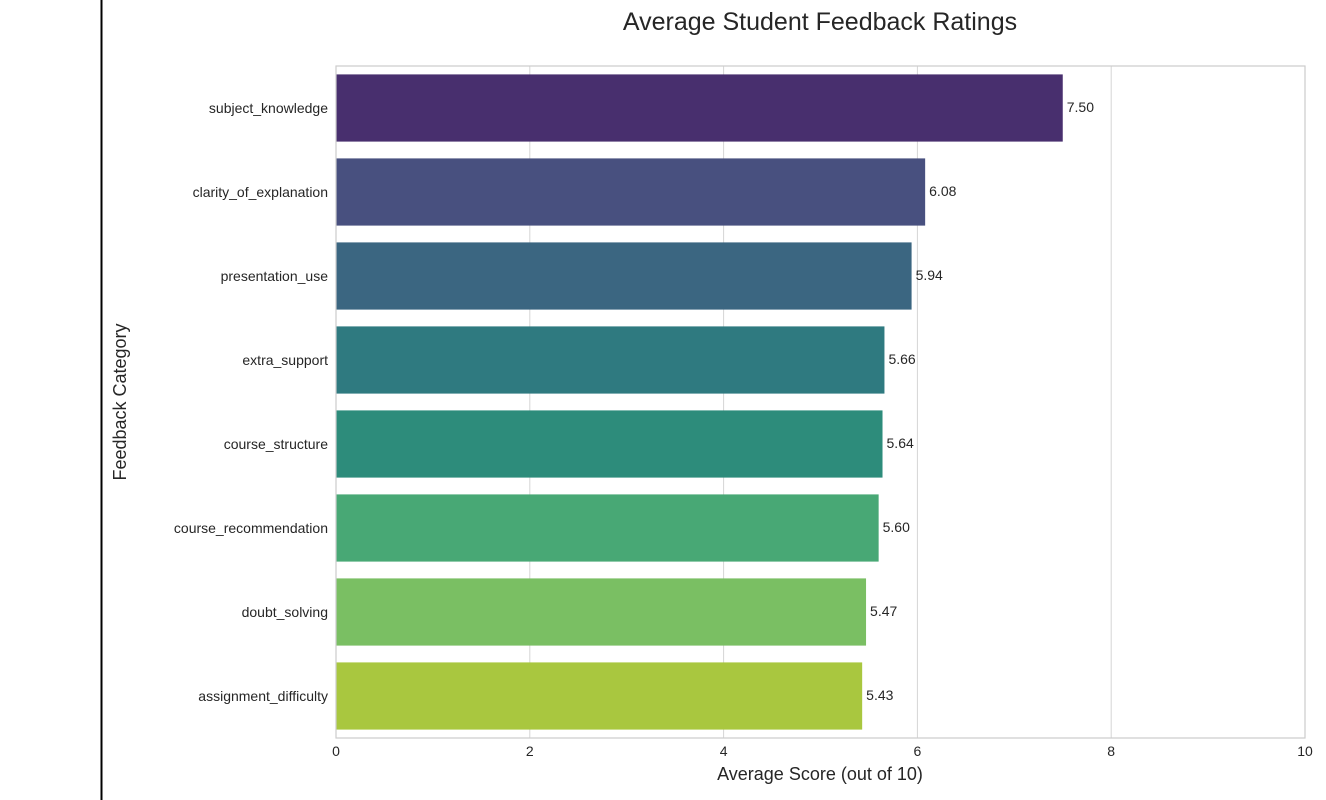 This screenshot has width=1326, height=800. Describe the element at coordinates (530, 751) in the screenshot. I see `x-tick-label: 2` at that location.